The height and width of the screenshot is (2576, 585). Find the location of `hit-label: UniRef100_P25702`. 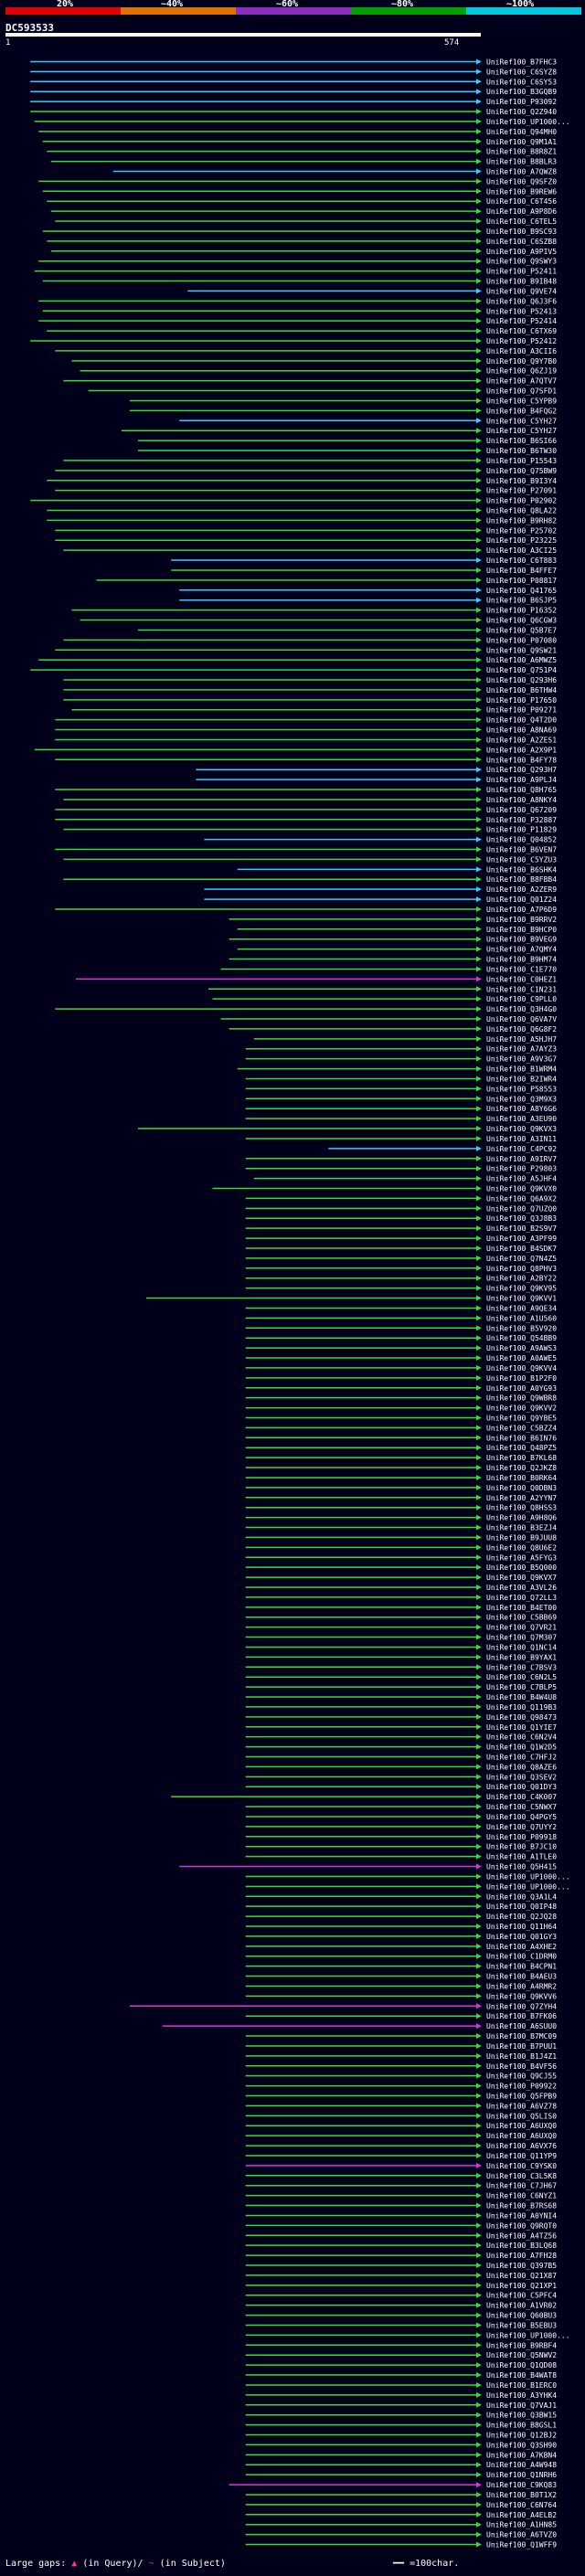

hit-label: UniRef100_P25702 is located at coordinates (521, 530).